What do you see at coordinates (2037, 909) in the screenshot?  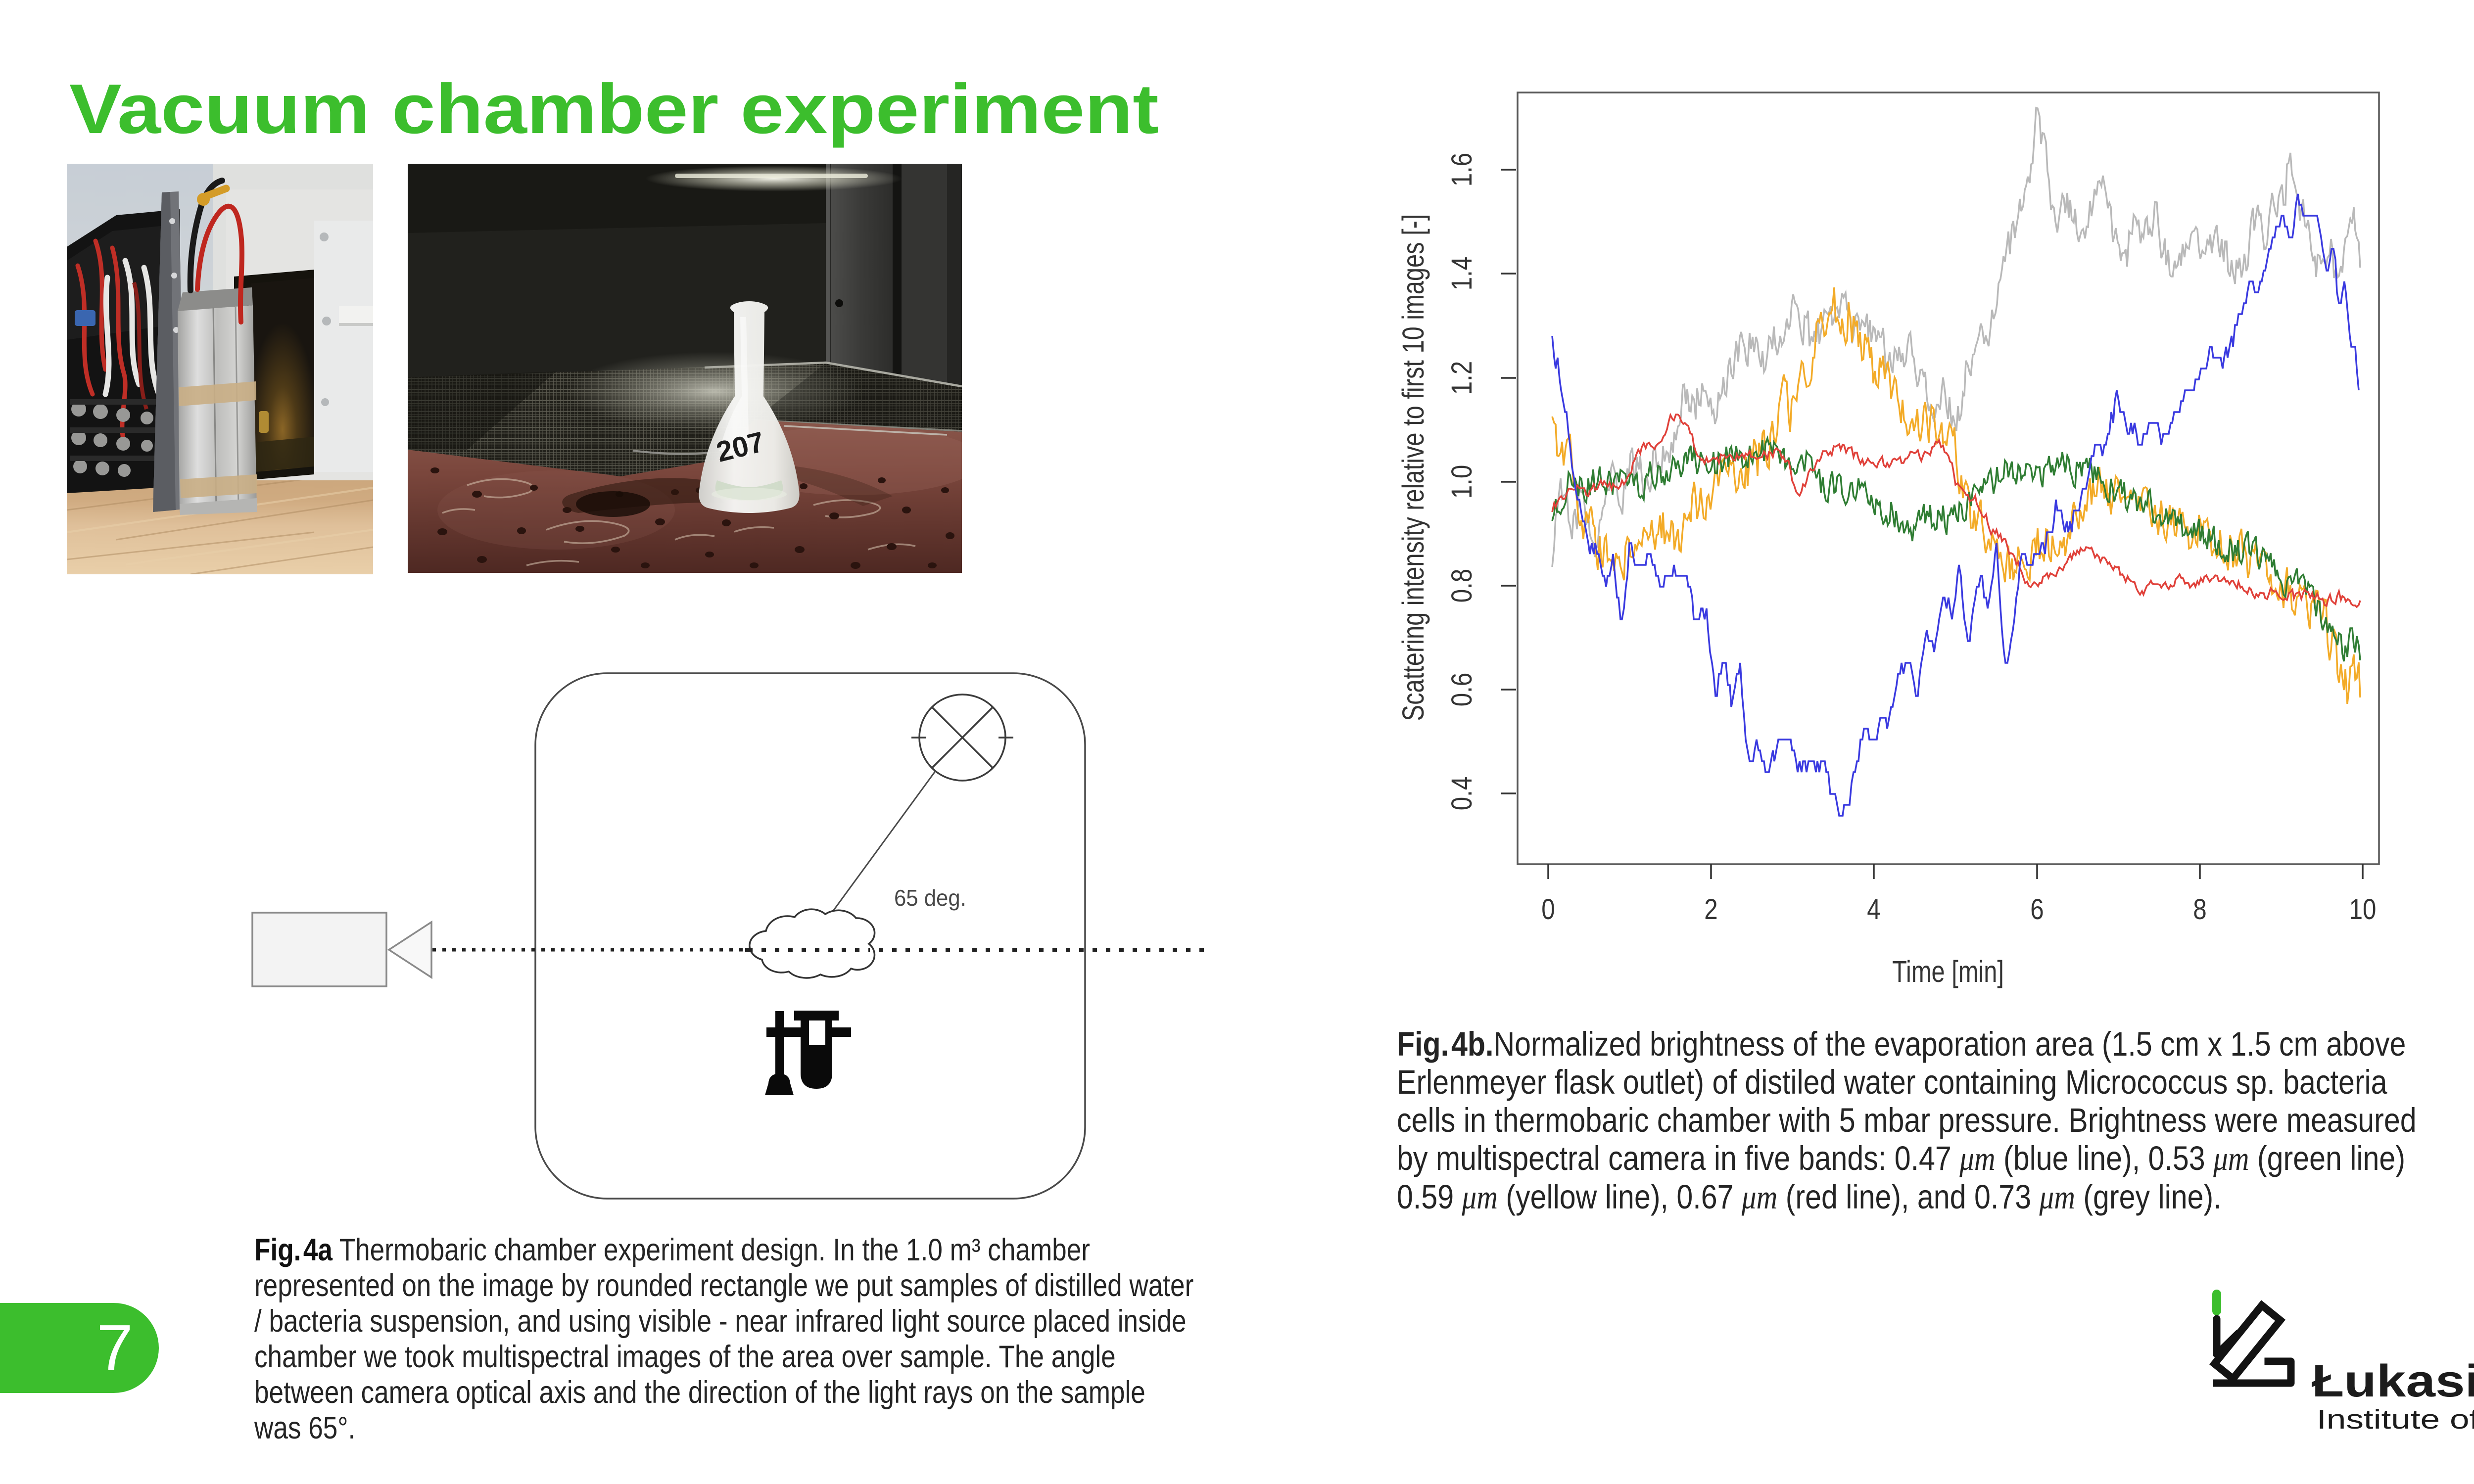 I see `svg-text: 6` at bounding box center [2037, 909].